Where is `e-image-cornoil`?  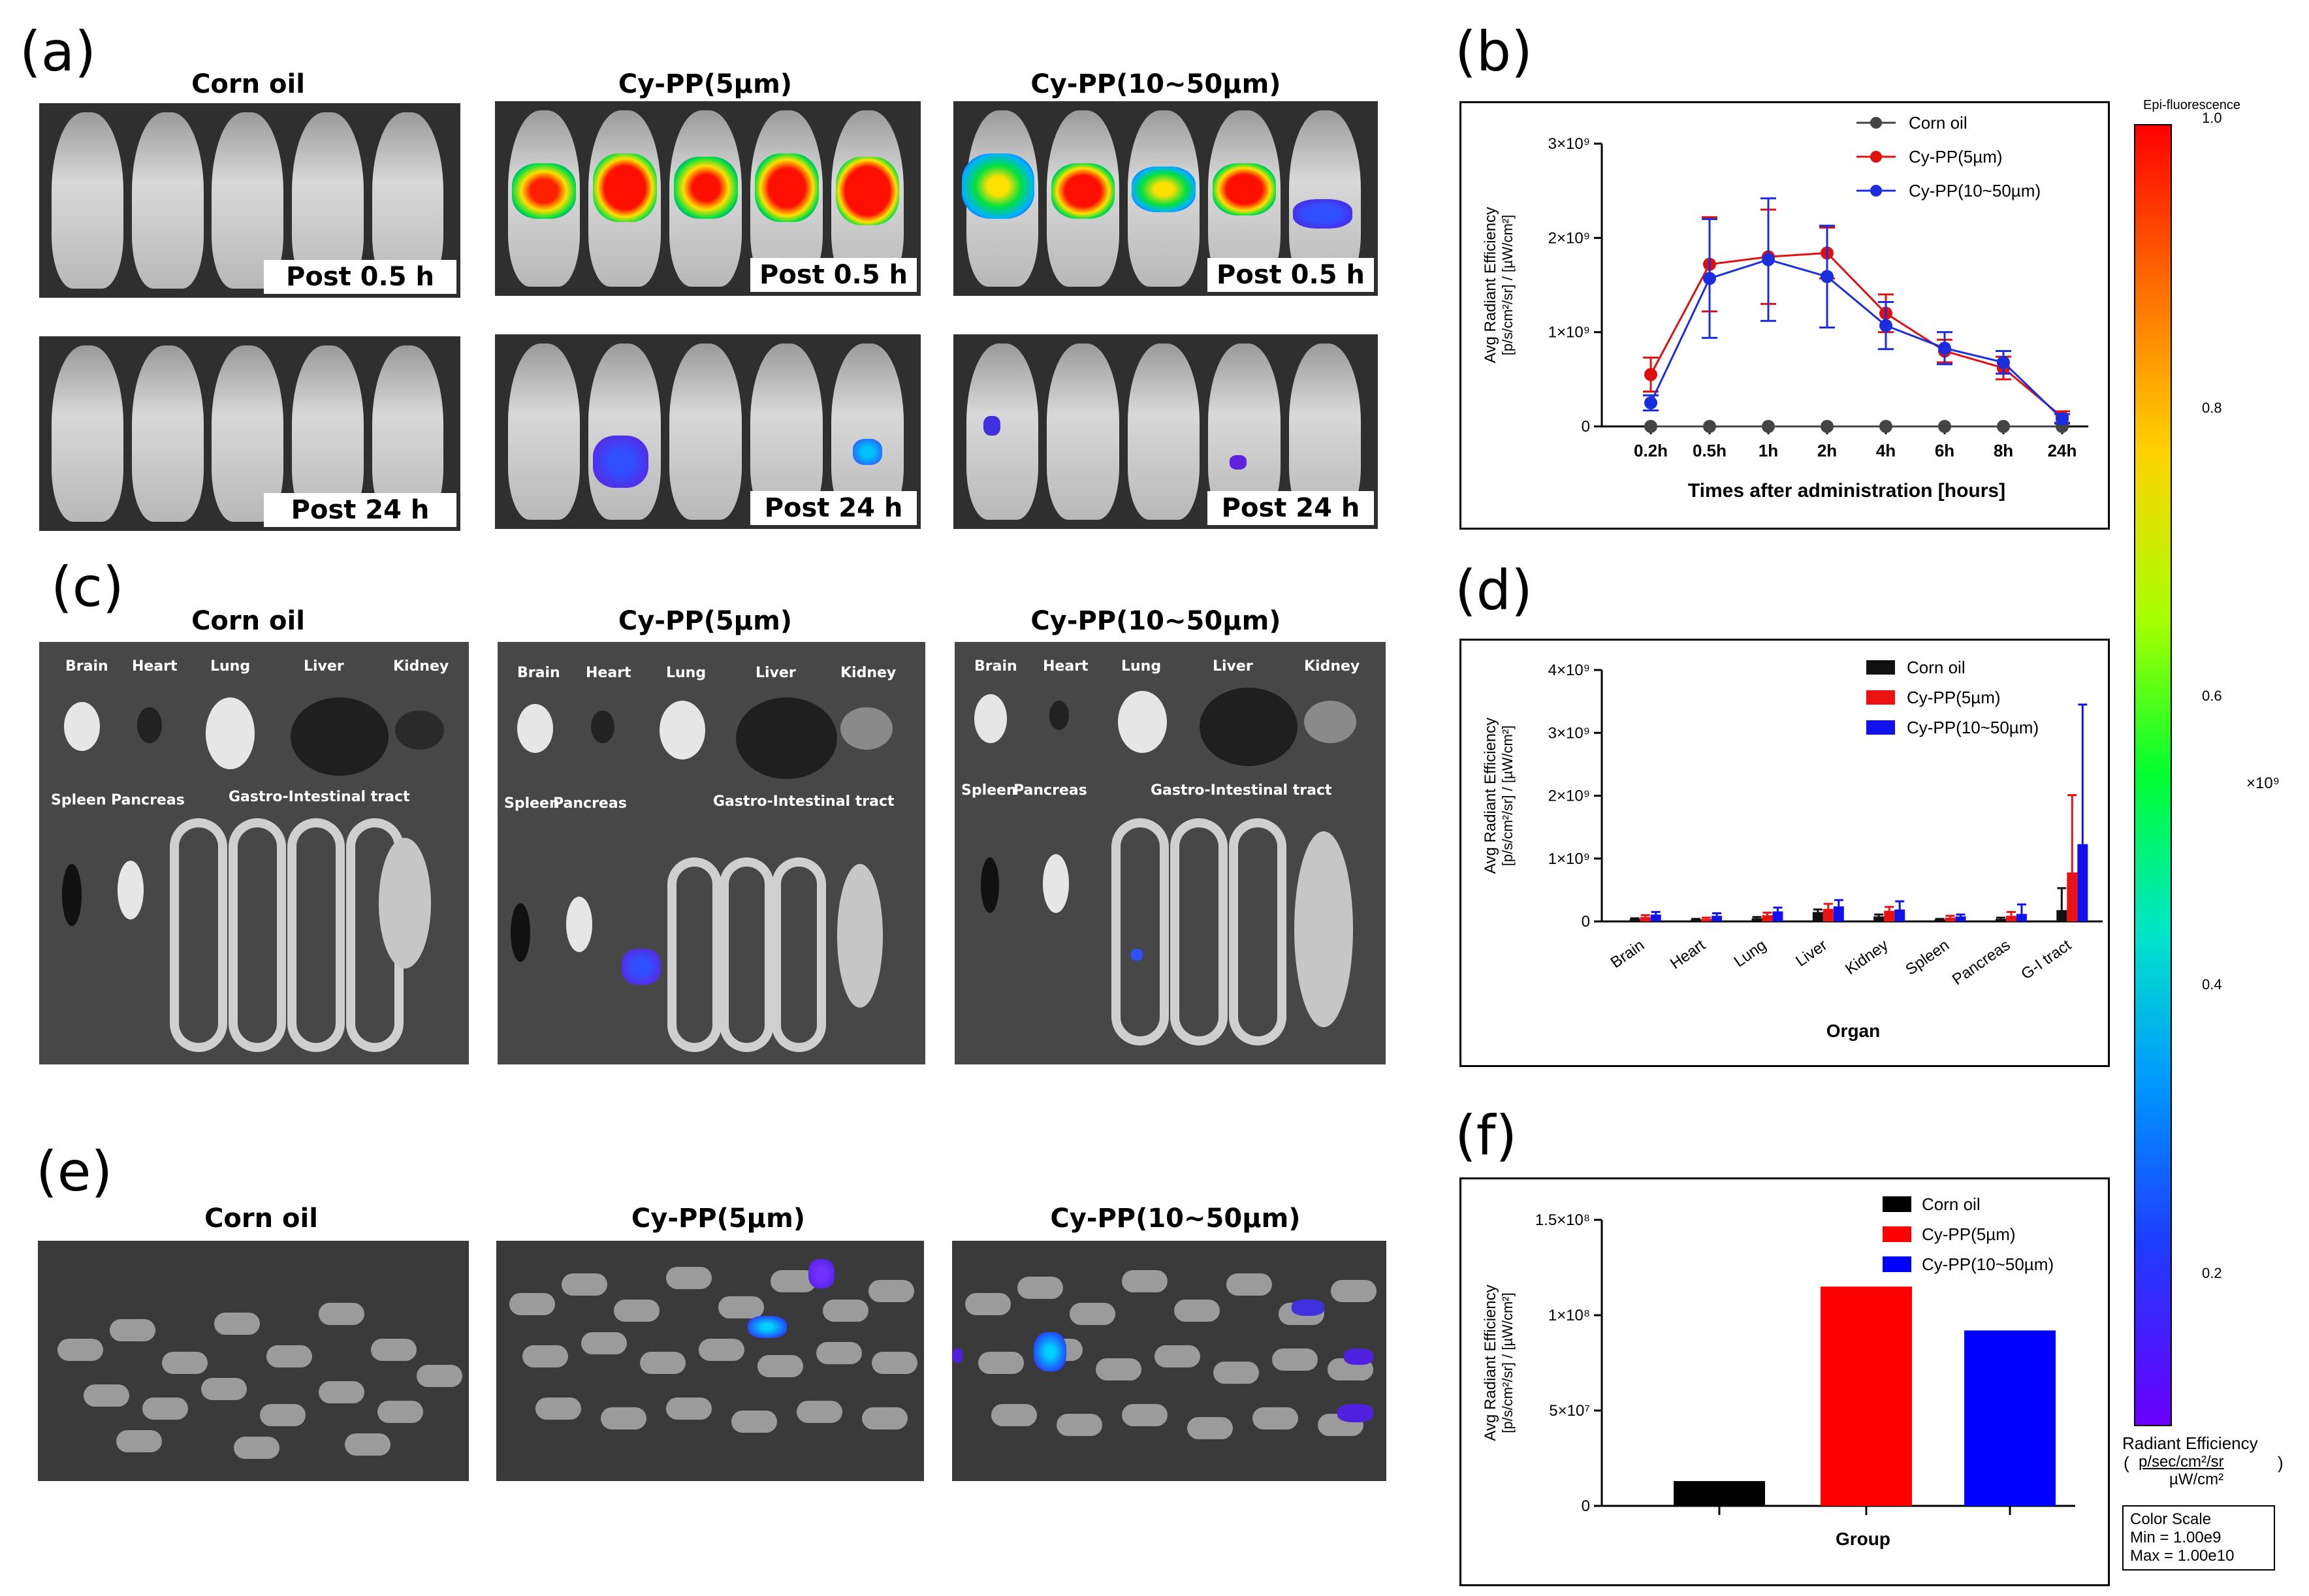 e-image-cornoil is located at coordinates (253, 1361).